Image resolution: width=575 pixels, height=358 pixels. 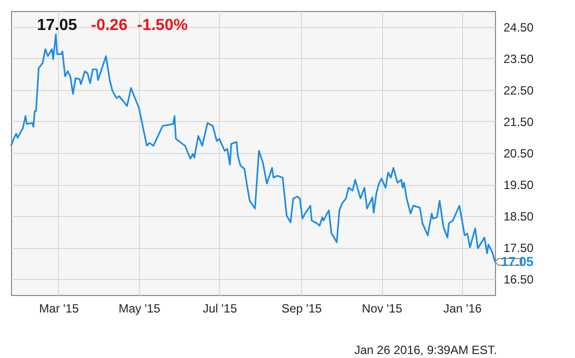 I want to click on y-tick-label: 24.50, so click(x=519, y=27).